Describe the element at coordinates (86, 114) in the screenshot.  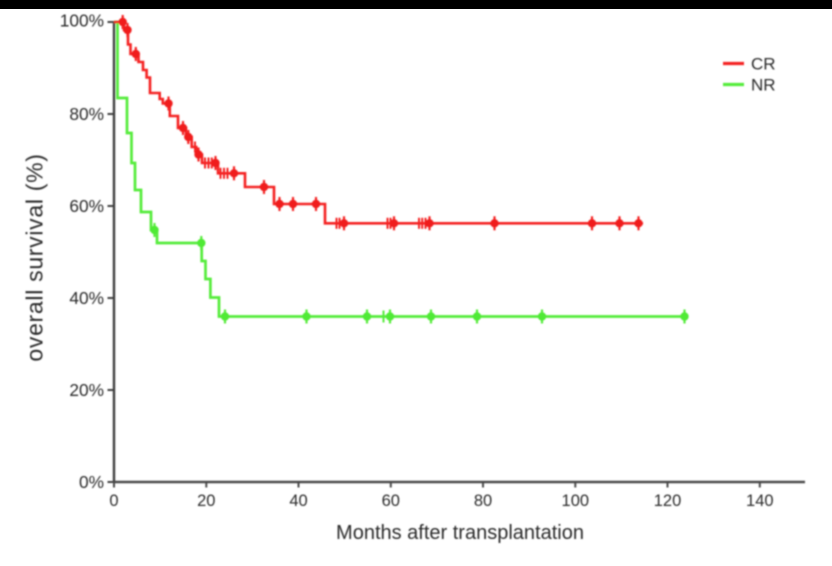
I see `svg-text: 80%` at that location.